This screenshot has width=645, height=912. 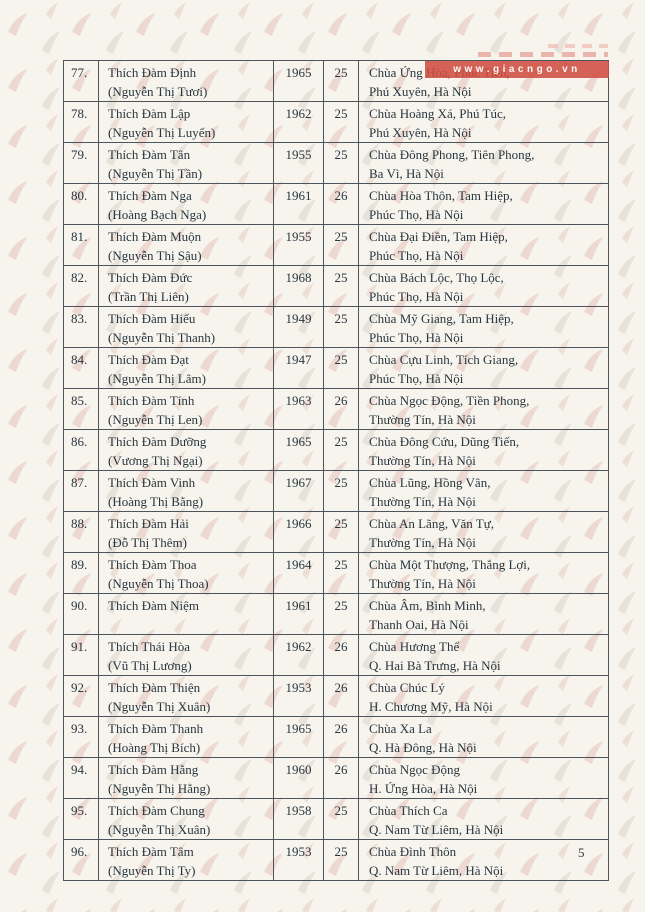 I want to click on temple-address-cell: Chùa Chúc Lý H. Chương Mỹ, Hà Nội, so click(x=483, y=696).